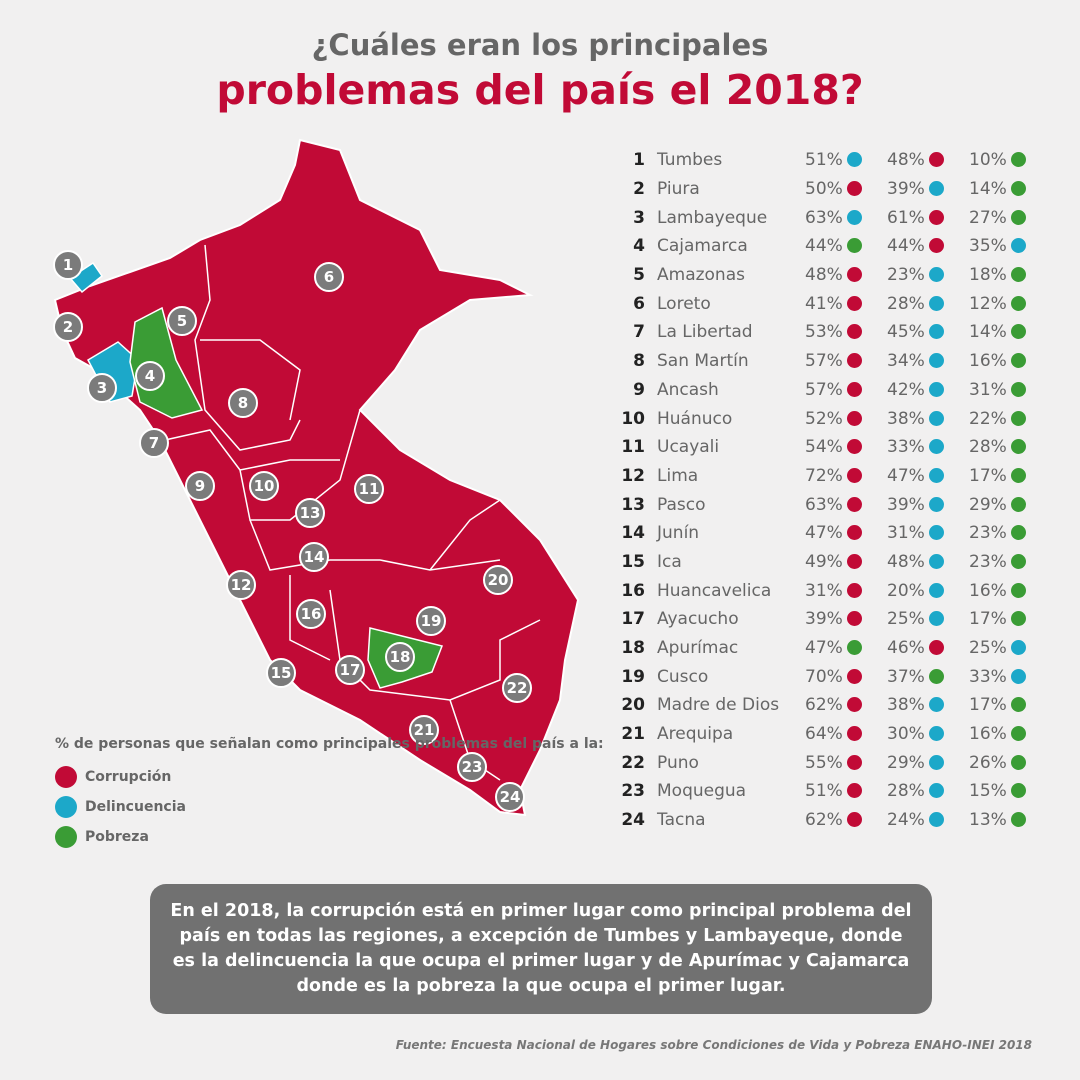 This screenshot has height=1080, width=1080. I want to click on percent: 54%, so click(824, 447).